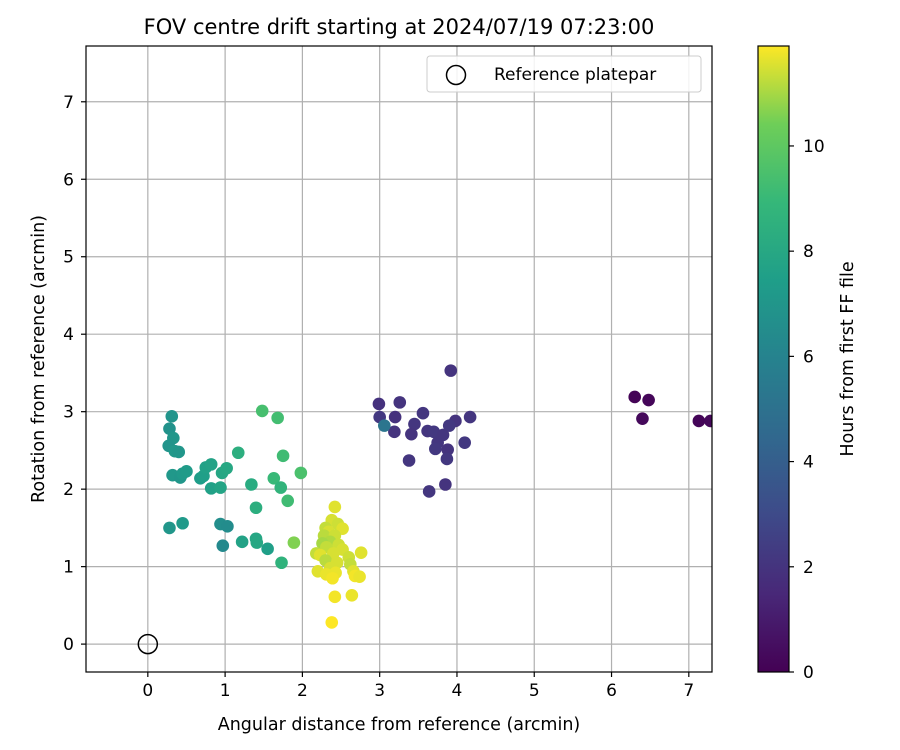 This screenshot has height=750, width=900. What do you see at coordinates (74, 374) in the screenshot?
I see `y-axis: 0 1 2 3 4 5 6 7` at bounding box center [74, 374].